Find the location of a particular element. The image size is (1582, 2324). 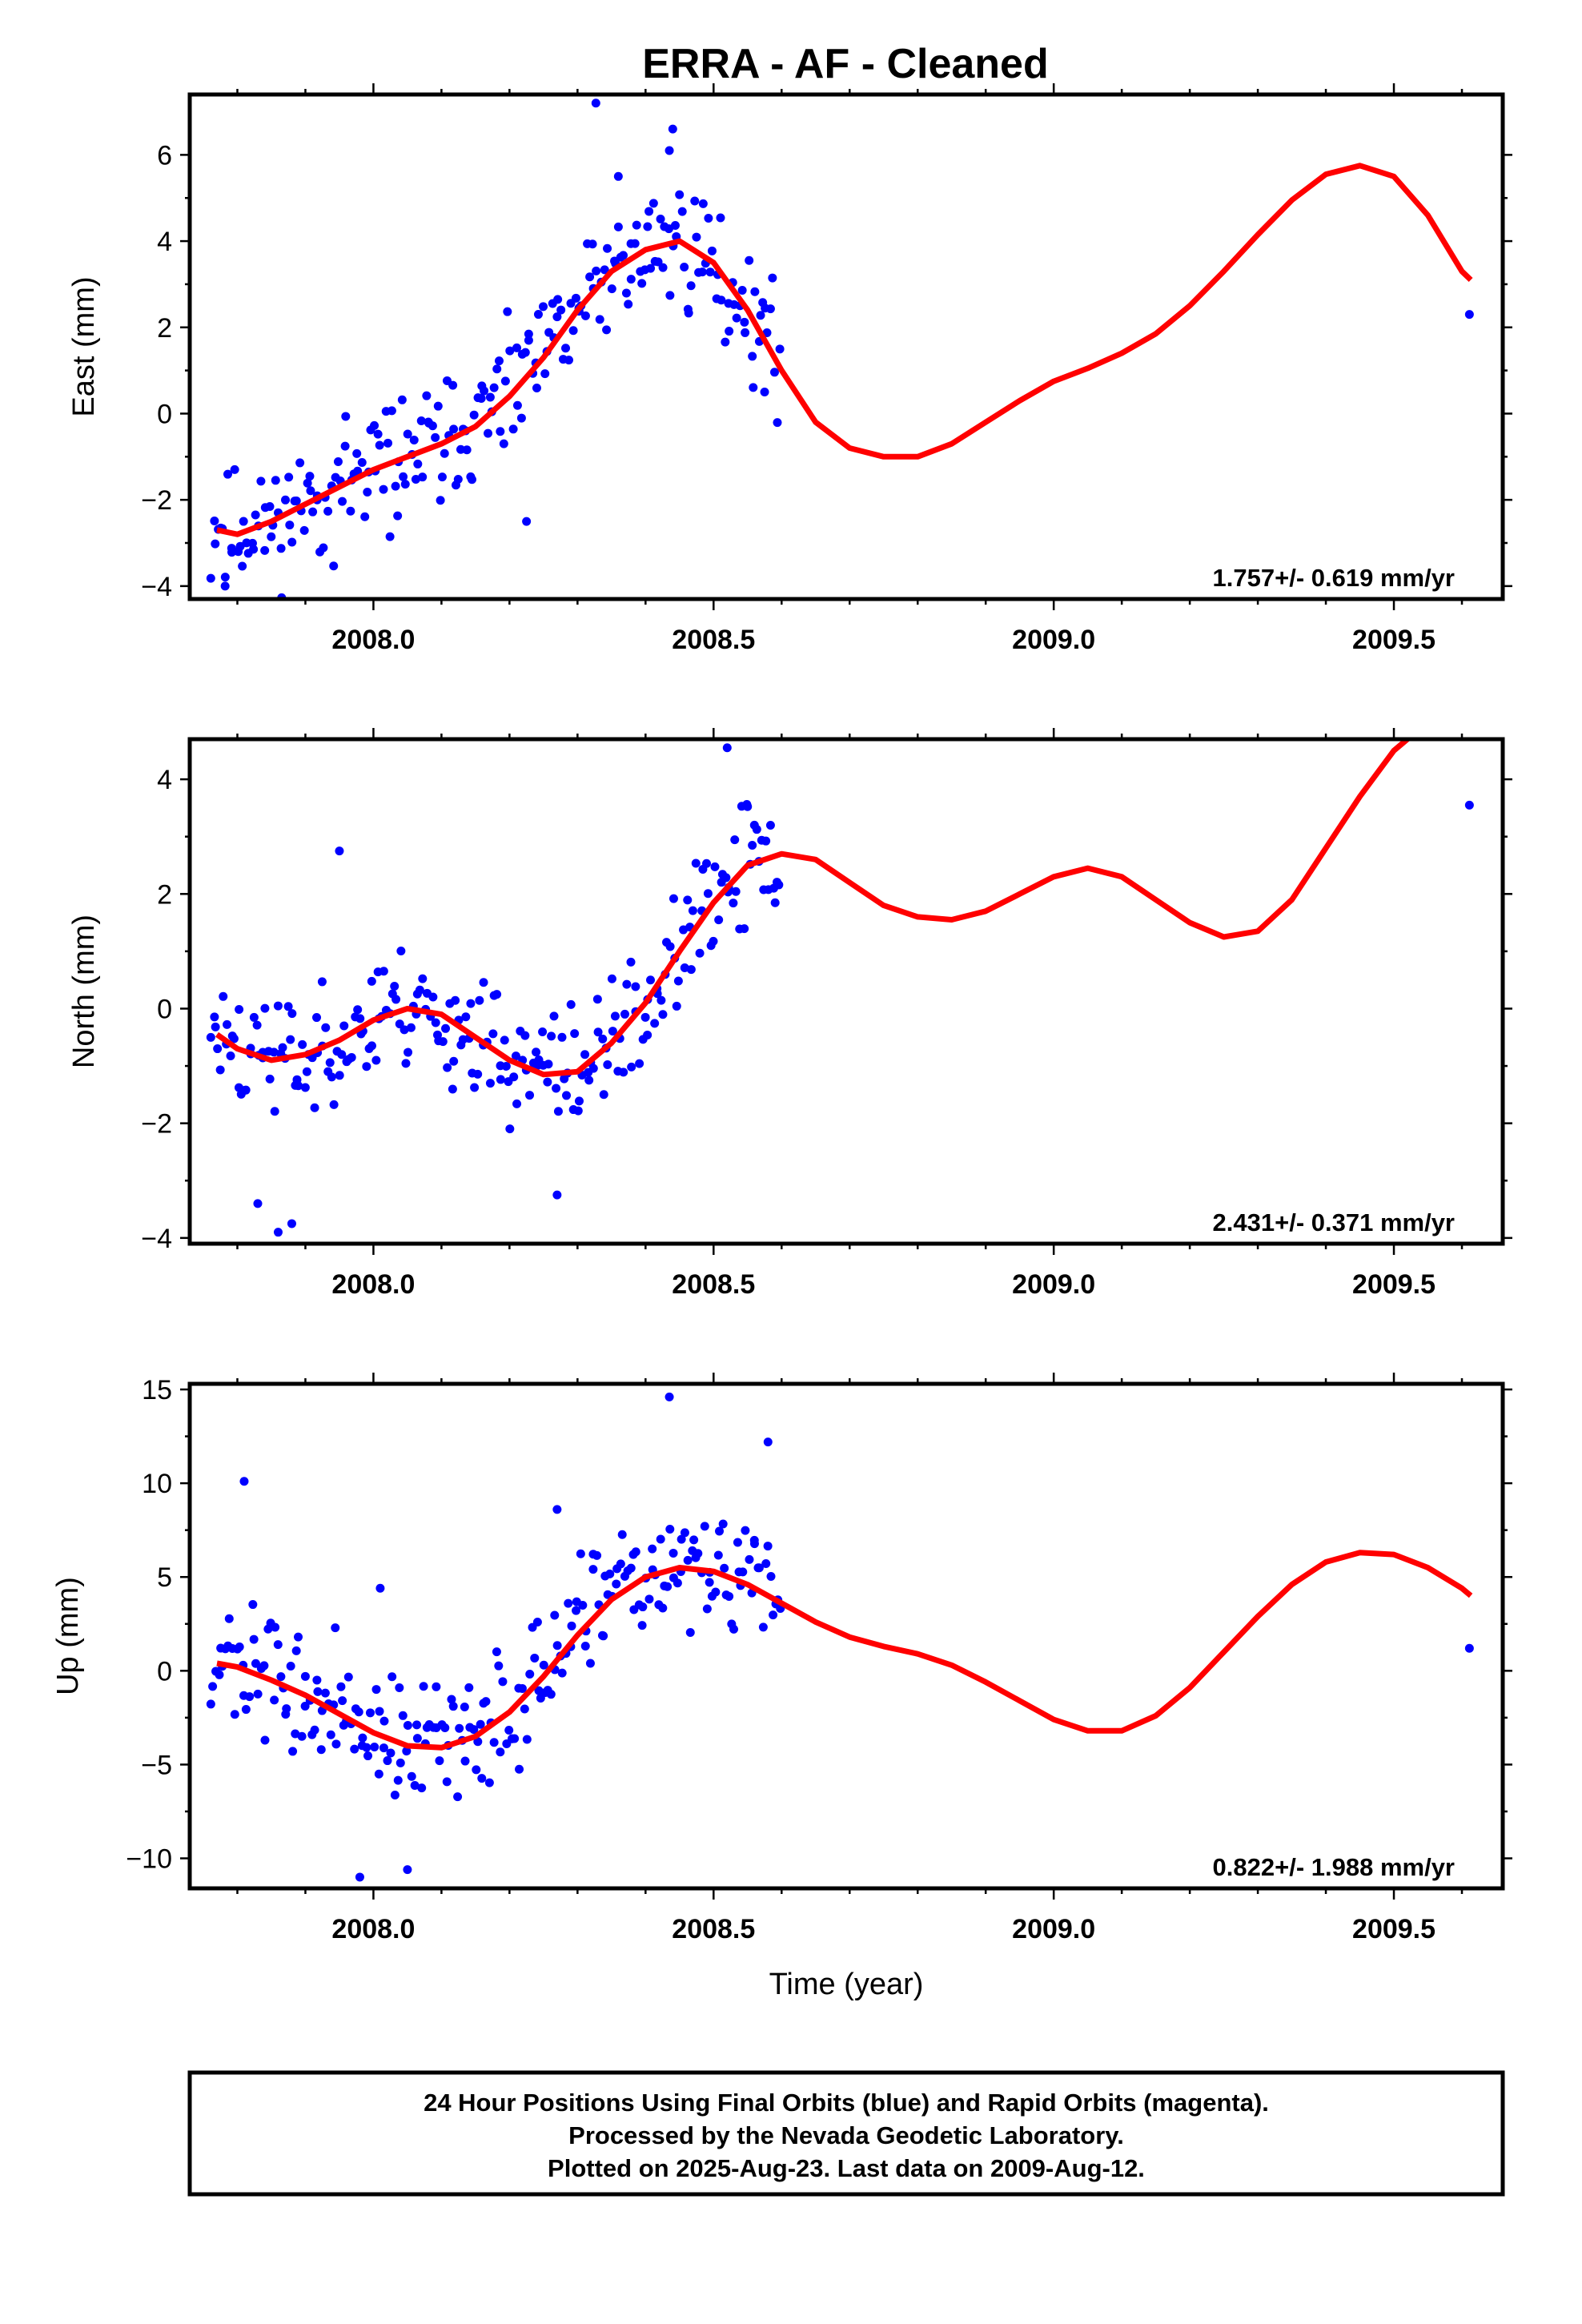

chart-title: ERRA - AF - Cleaned is located at coordinates (846, 64).